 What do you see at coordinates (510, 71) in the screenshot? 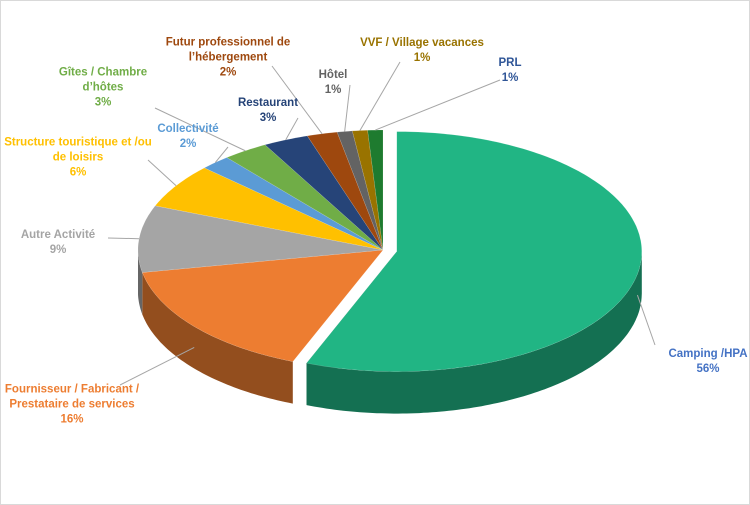
I see `data-label: PRL 1%` at bounding box center [510, 71].